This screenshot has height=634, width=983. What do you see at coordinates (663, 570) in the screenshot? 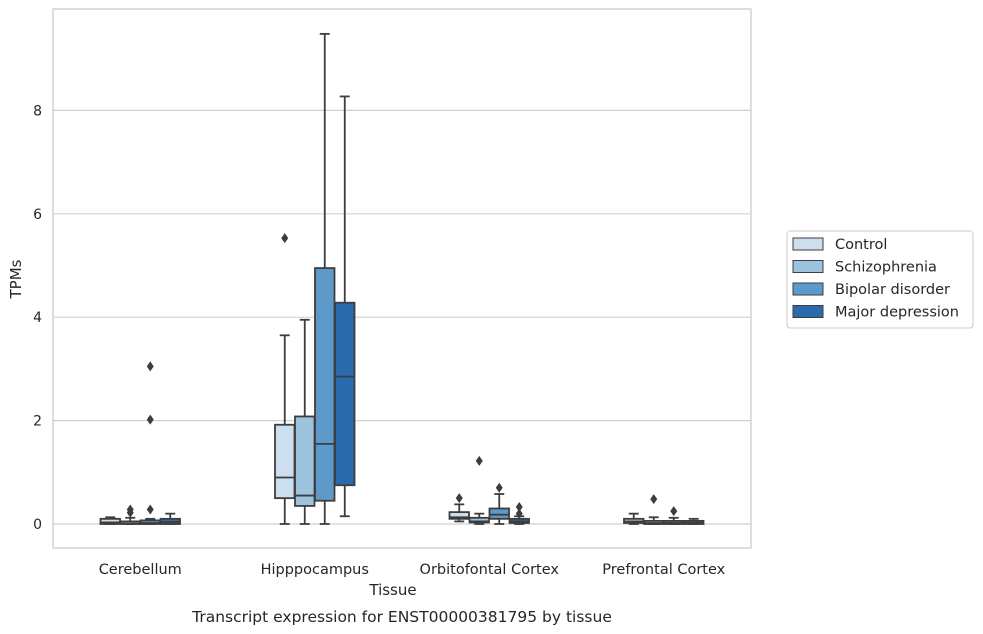
I see `x-tick-label: Prefrontal Cortex` at bounding box center [663, 570].